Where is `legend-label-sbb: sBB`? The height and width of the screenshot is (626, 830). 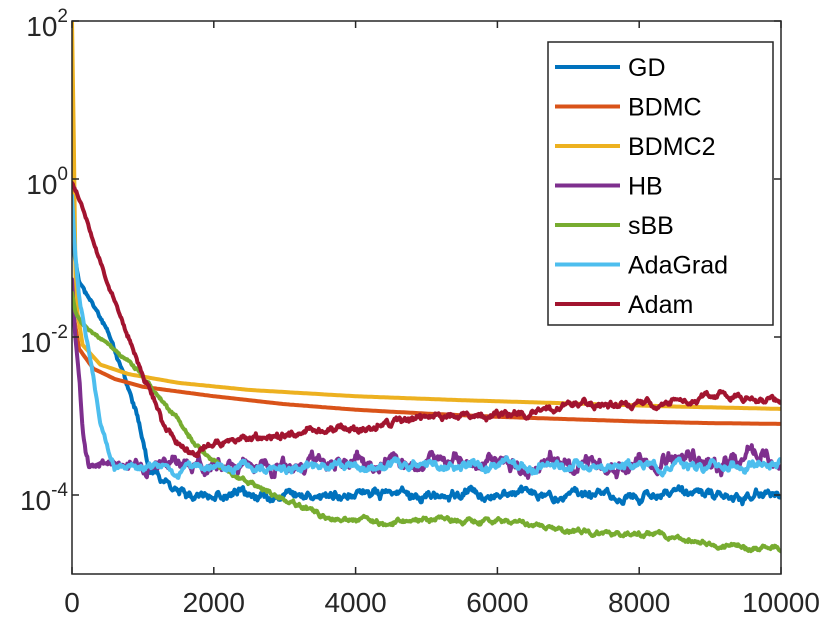 legend-label-sbb: sBB is located at coordinates (651, 226).